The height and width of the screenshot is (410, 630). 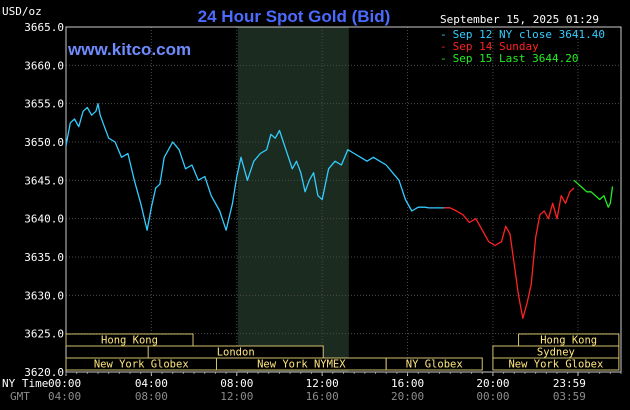 I want to click on x-tick-label-ny: 16:00, so click(x=407, y=383).